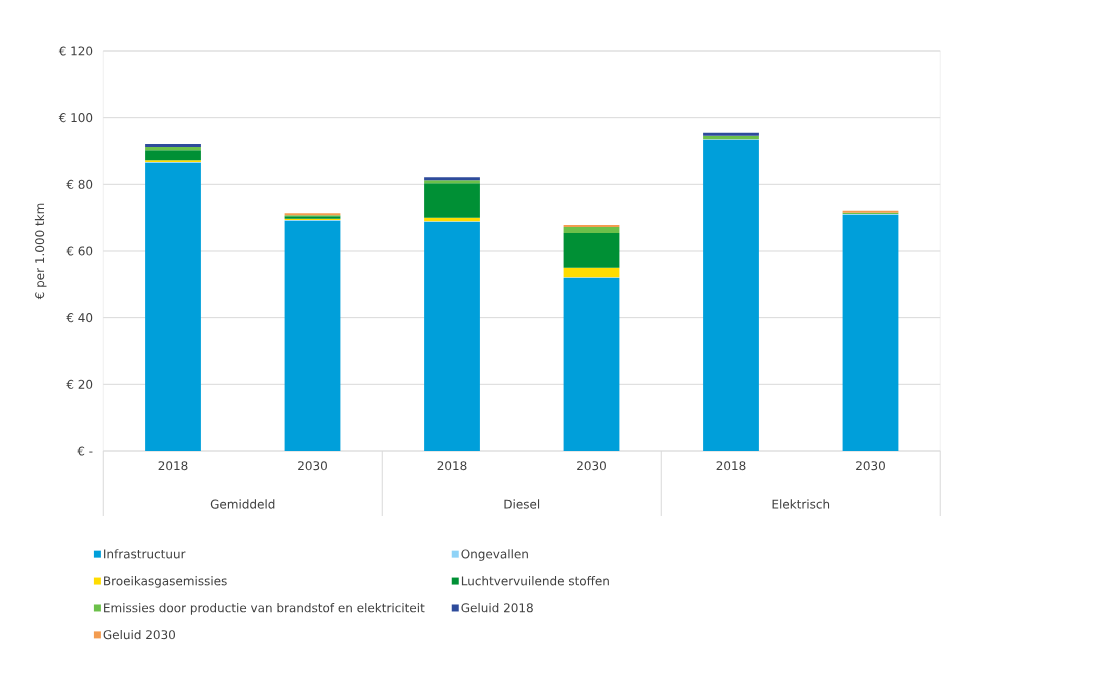 This screenshot has height=684, width=1108. What do you see at coordinates (535, 581) in the screenshot?
I see `legend-label: Luchtvervuilende stoffen` at bounding box center [535, 581].